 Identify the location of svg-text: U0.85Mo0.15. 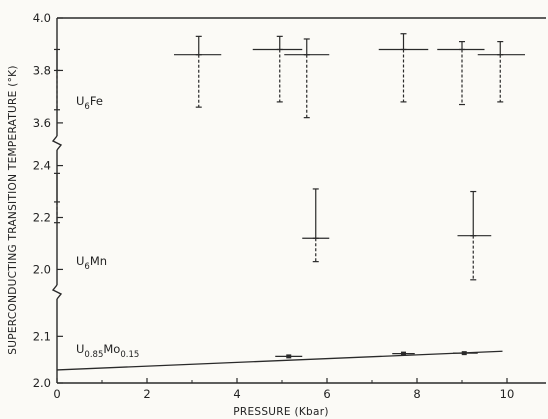
(107, 351).